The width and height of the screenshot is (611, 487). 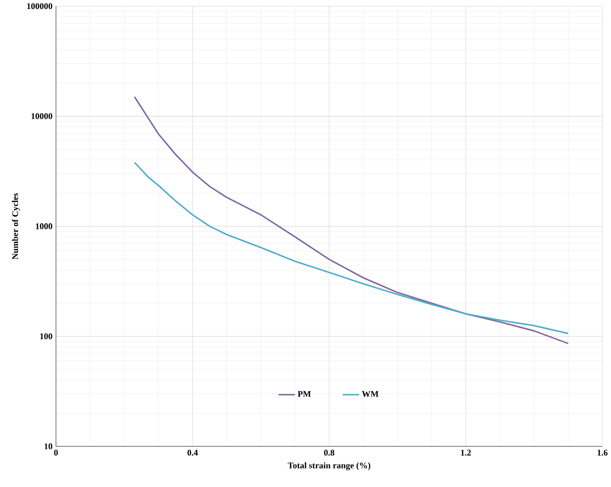 What do you see at coordinates (329, 453) in the screenshot?
I see `x-tick-label: 0.8` at bounding box center [329, 453].